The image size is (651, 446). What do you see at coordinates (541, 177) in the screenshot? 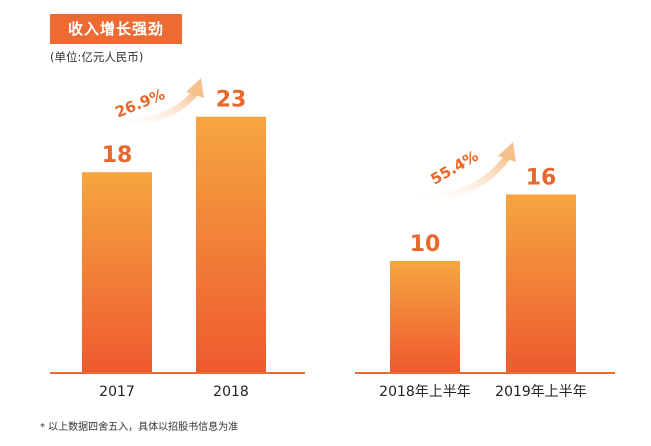
I see `bar-value-label: 16` at bounding box center [541, 177].